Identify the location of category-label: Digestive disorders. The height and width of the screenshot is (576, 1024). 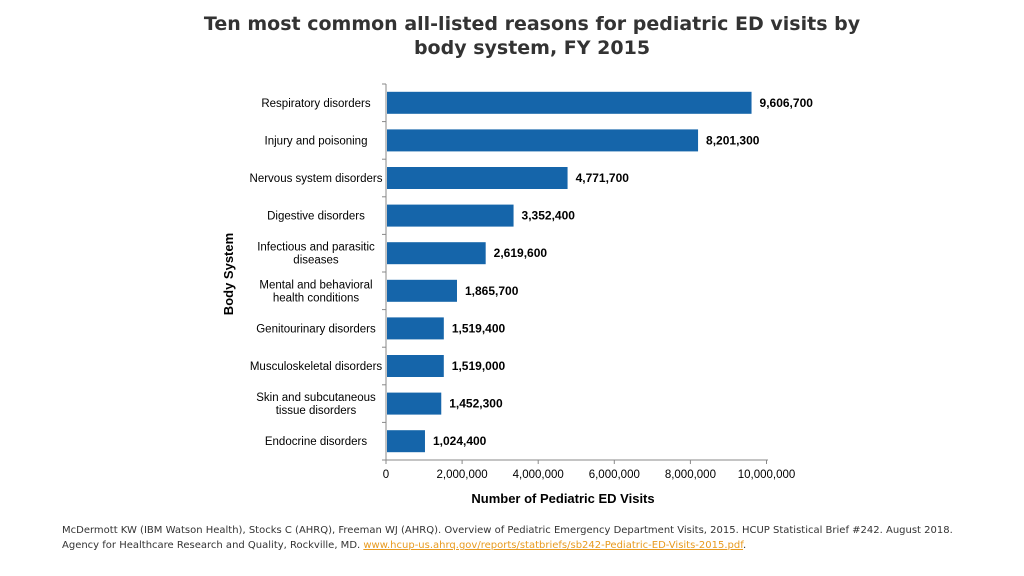
(316, 217).